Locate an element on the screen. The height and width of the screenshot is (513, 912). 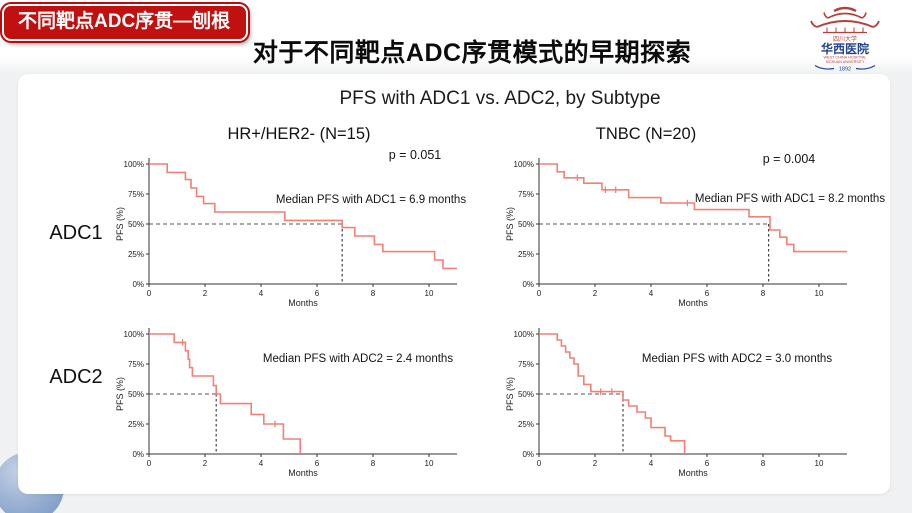
column-header-tnbc: TNBC (N=20) is located at coordinates (646, 134).